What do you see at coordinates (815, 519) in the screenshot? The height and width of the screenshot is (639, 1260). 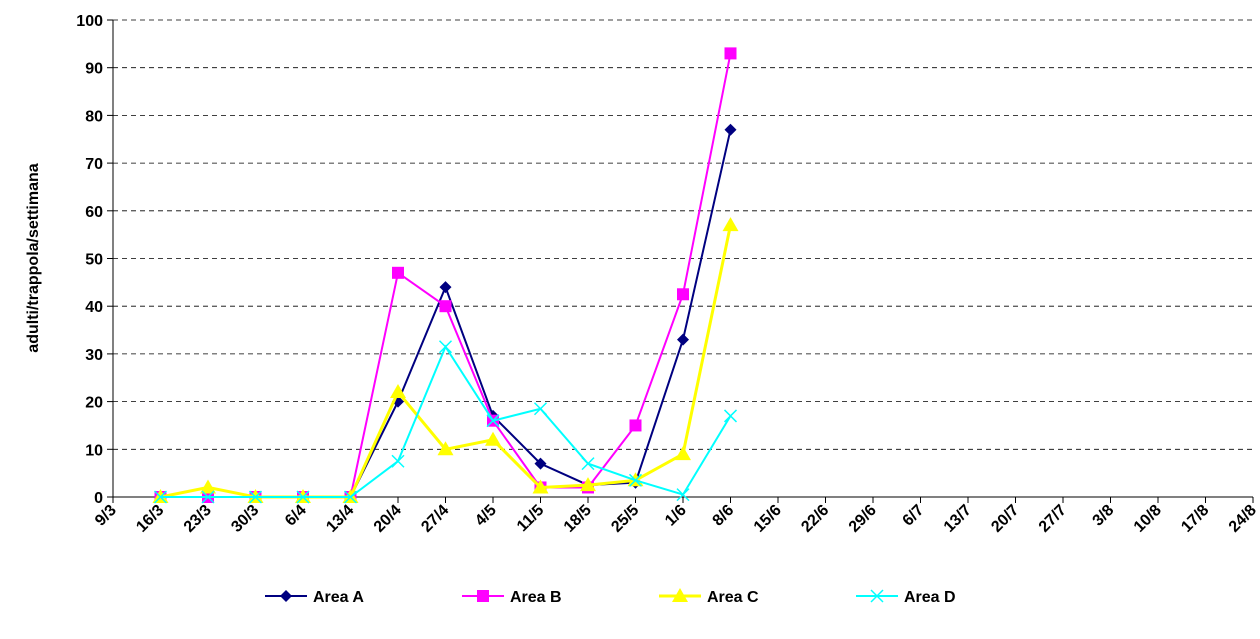 I see `x-tick-label: 22/6` at bounding box center [815, 519].